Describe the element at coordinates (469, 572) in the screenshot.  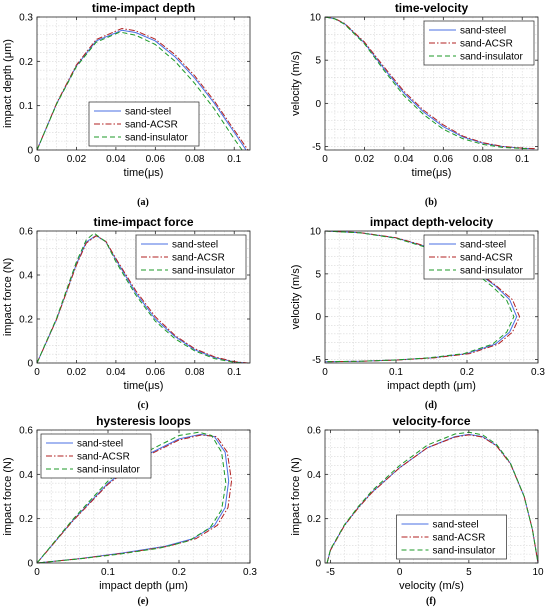
I see `x-tick-label: 5` at that location.